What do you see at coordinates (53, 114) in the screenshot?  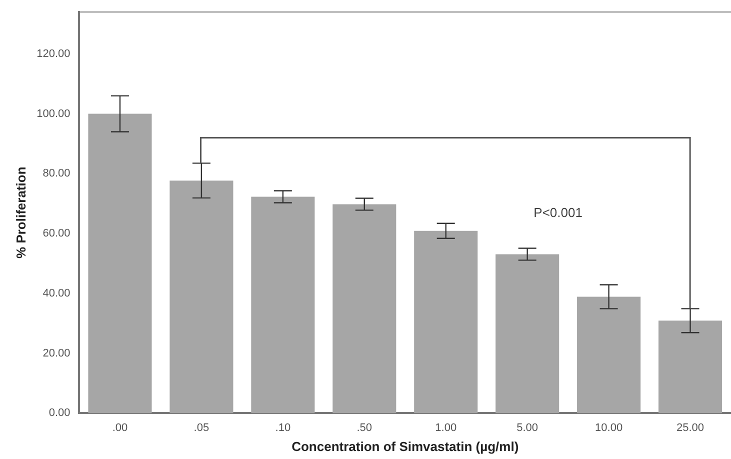 I see `y-tick-label: 100.00` at bounding box center [53, 114].